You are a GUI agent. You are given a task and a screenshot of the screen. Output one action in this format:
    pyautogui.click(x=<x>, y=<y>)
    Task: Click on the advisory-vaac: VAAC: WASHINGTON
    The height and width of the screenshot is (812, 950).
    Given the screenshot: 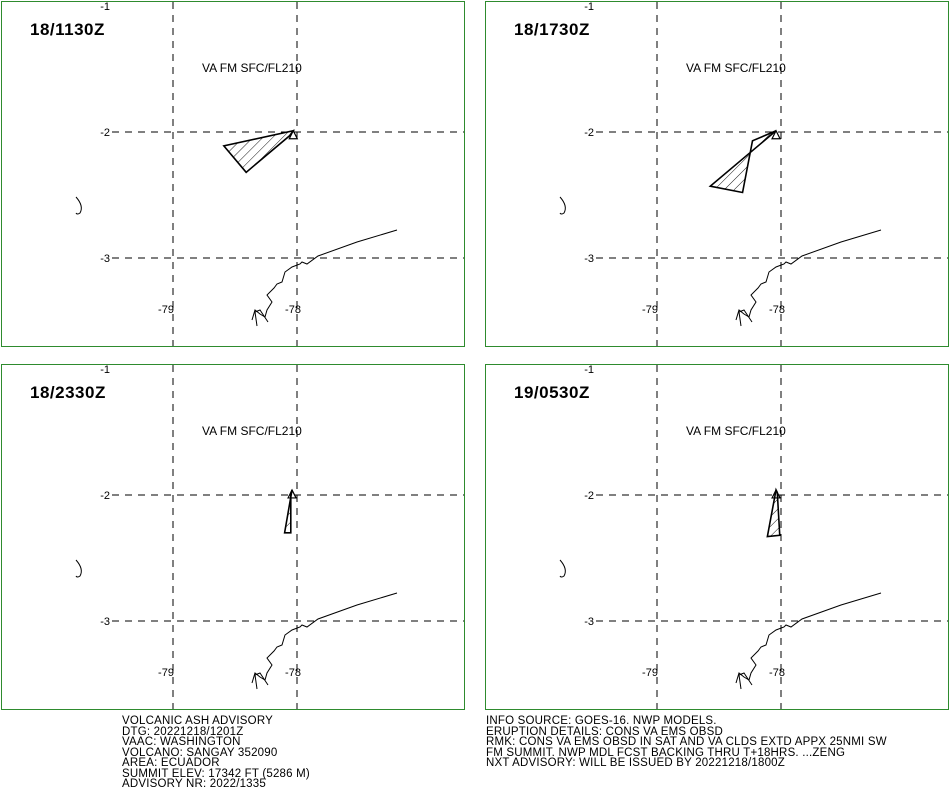 What is the action you would take?
    pyautogui.click(x=181, y=742)
    